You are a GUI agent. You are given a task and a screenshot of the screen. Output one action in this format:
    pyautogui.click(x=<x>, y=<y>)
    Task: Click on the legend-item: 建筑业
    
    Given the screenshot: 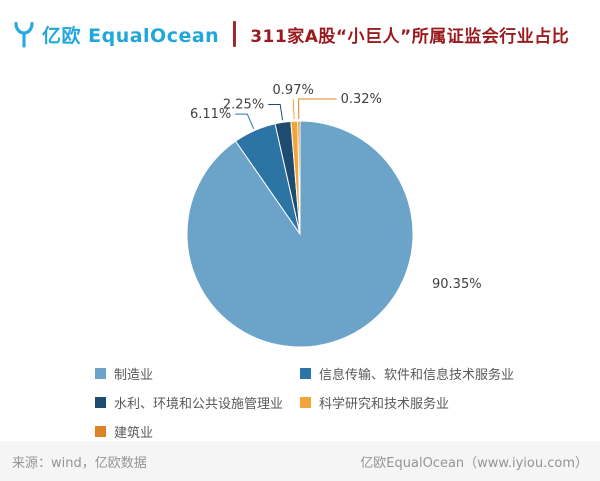 What is the action you would take?
    pyautogui.click(x=197, y=431)
    